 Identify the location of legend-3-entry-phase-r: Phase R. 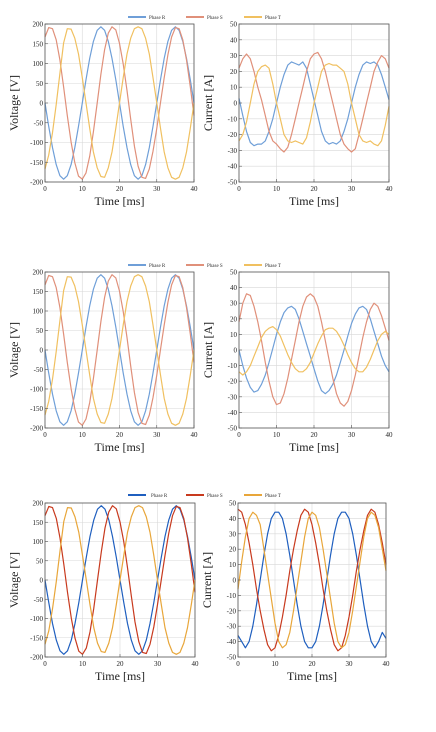
(148, 496).